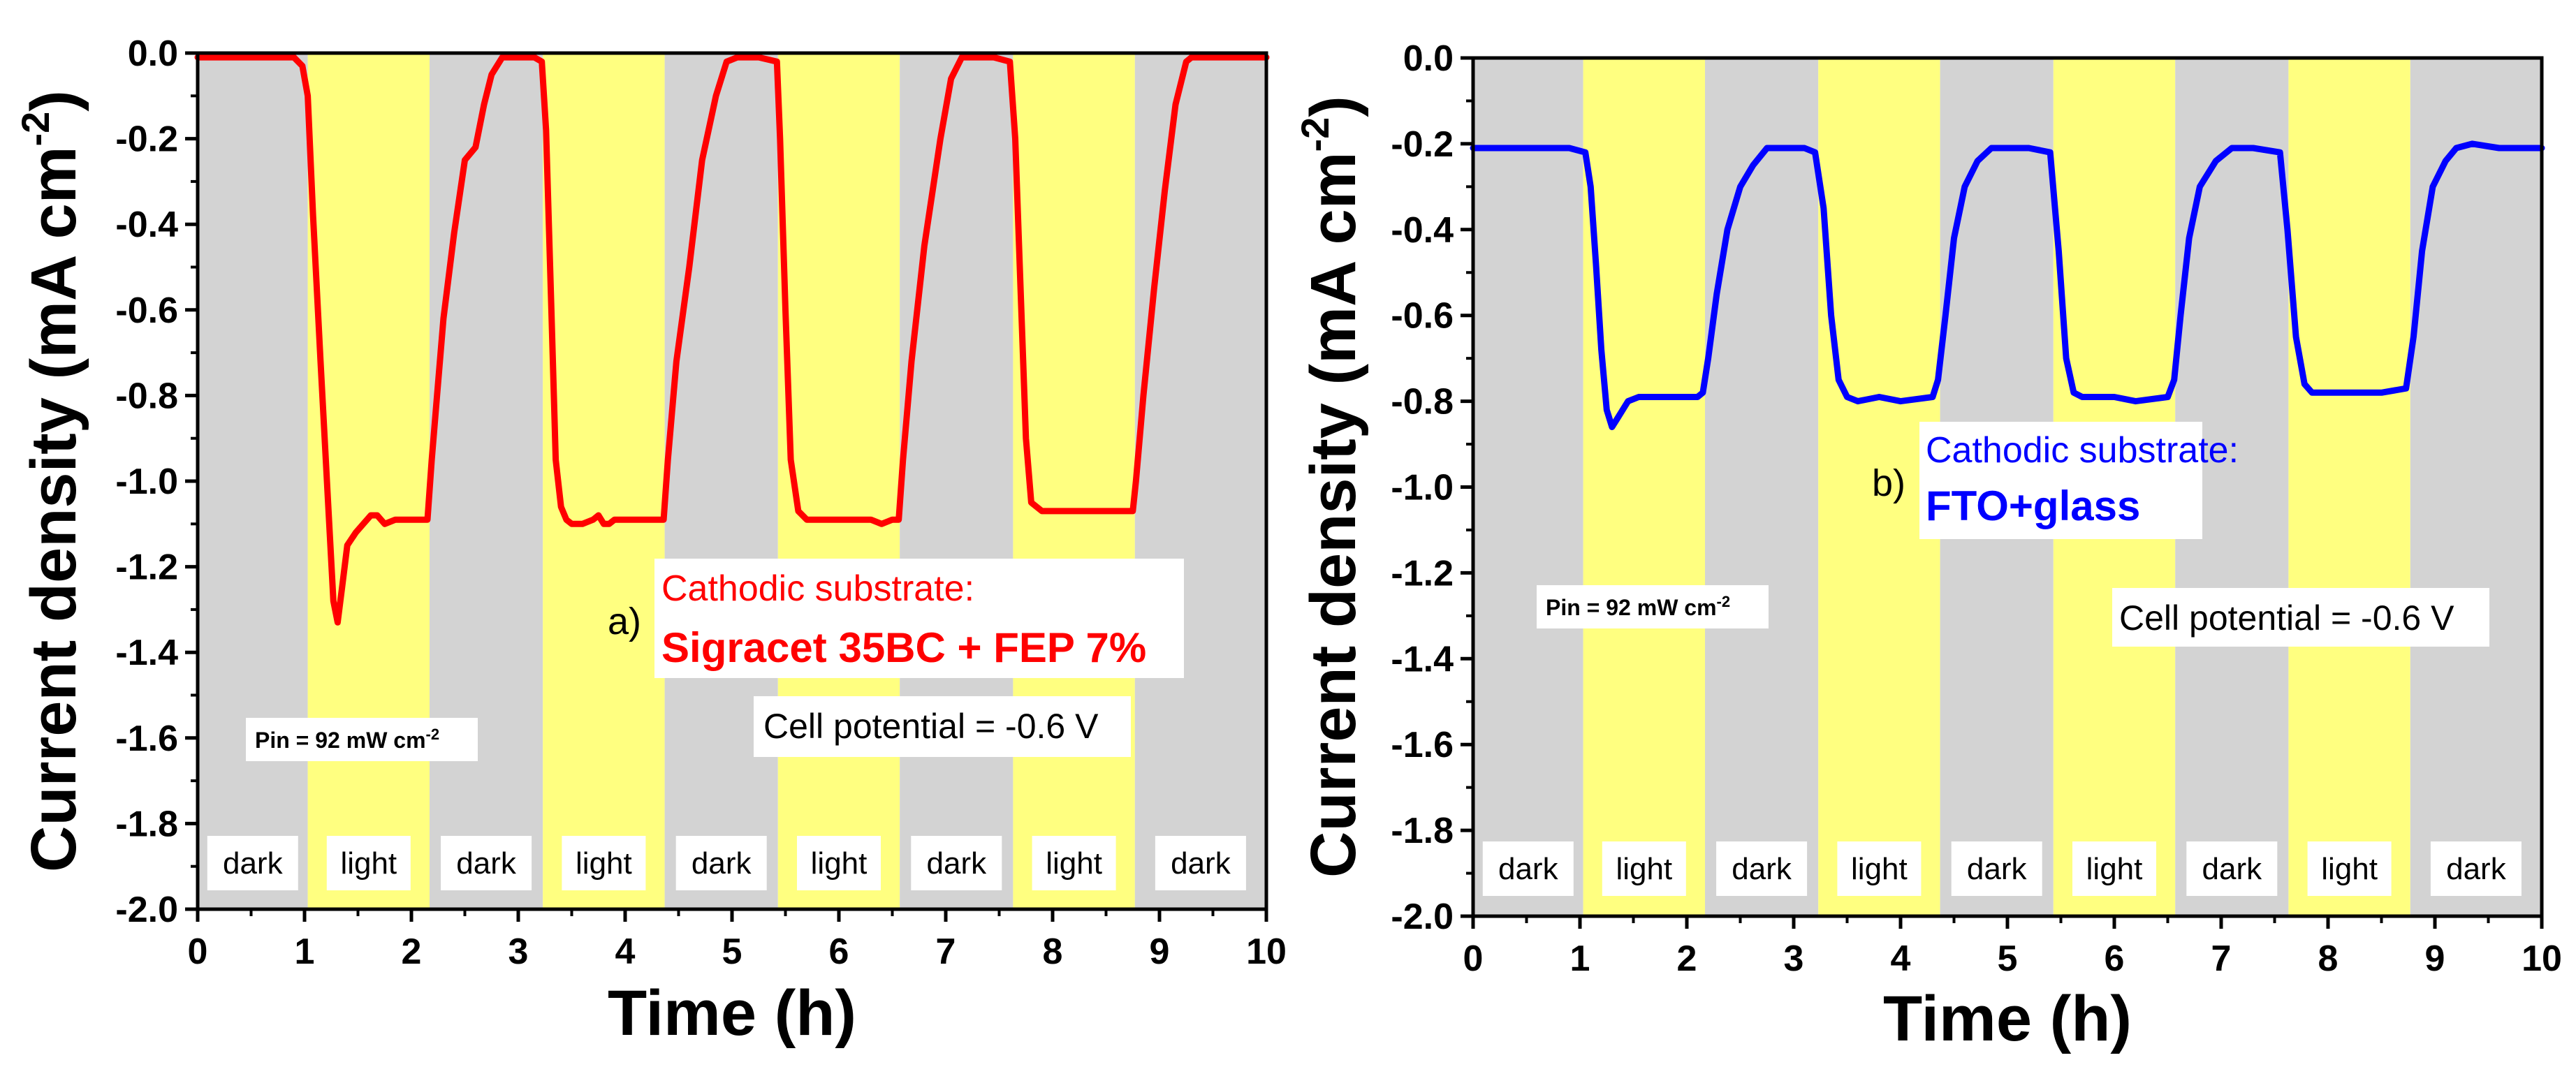 The height and width of the screenshot is (1067, 2576). I want to click on b-panel-label: b), so click(1889, 483).